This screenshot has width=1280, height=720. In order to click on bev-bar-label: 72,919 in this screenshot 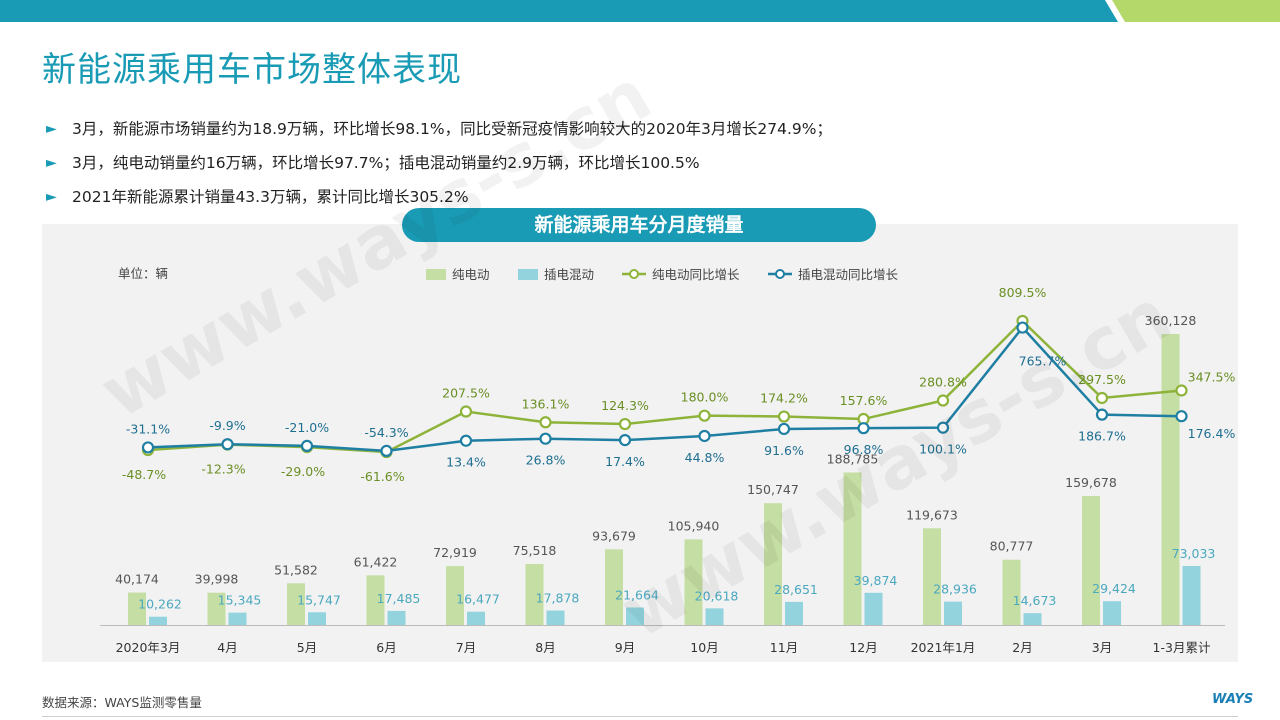, I will do `click(455, 552)`.